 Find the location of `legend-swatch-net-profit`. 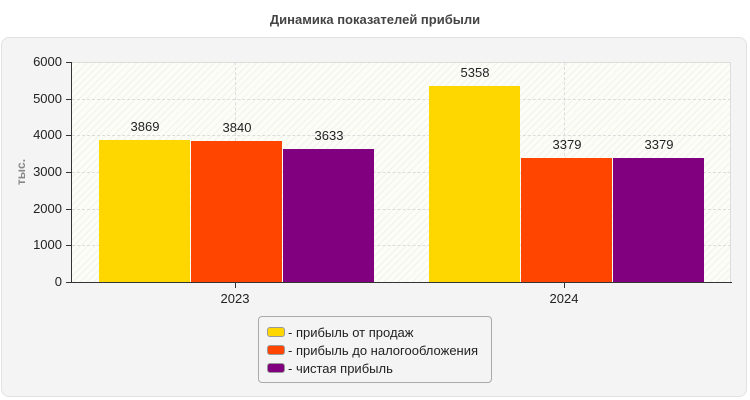

legend-swatch-net-profit is located at coordinates (276, 368).